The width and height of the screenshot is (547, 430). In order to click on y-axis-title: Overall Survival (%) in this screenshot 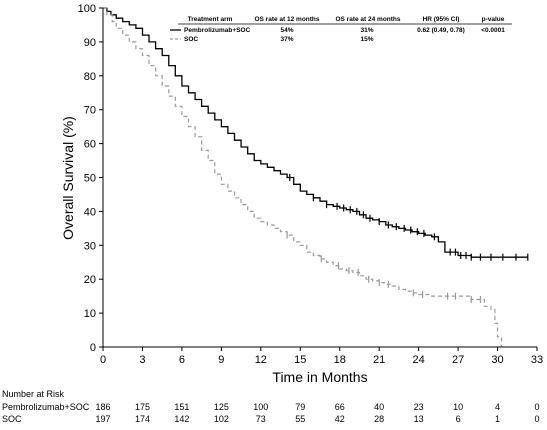, I will do `click(68, 178)`.